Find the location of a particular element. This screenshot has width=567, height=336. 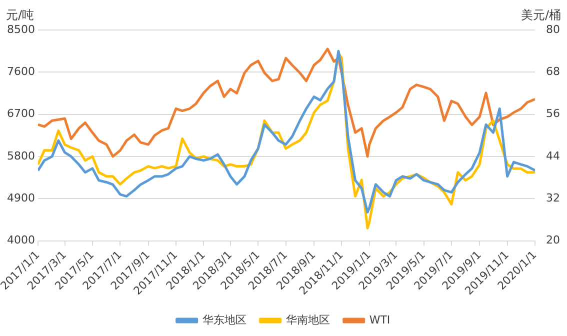

y-tick-label: 8500 is located at coordinates (20, 29).